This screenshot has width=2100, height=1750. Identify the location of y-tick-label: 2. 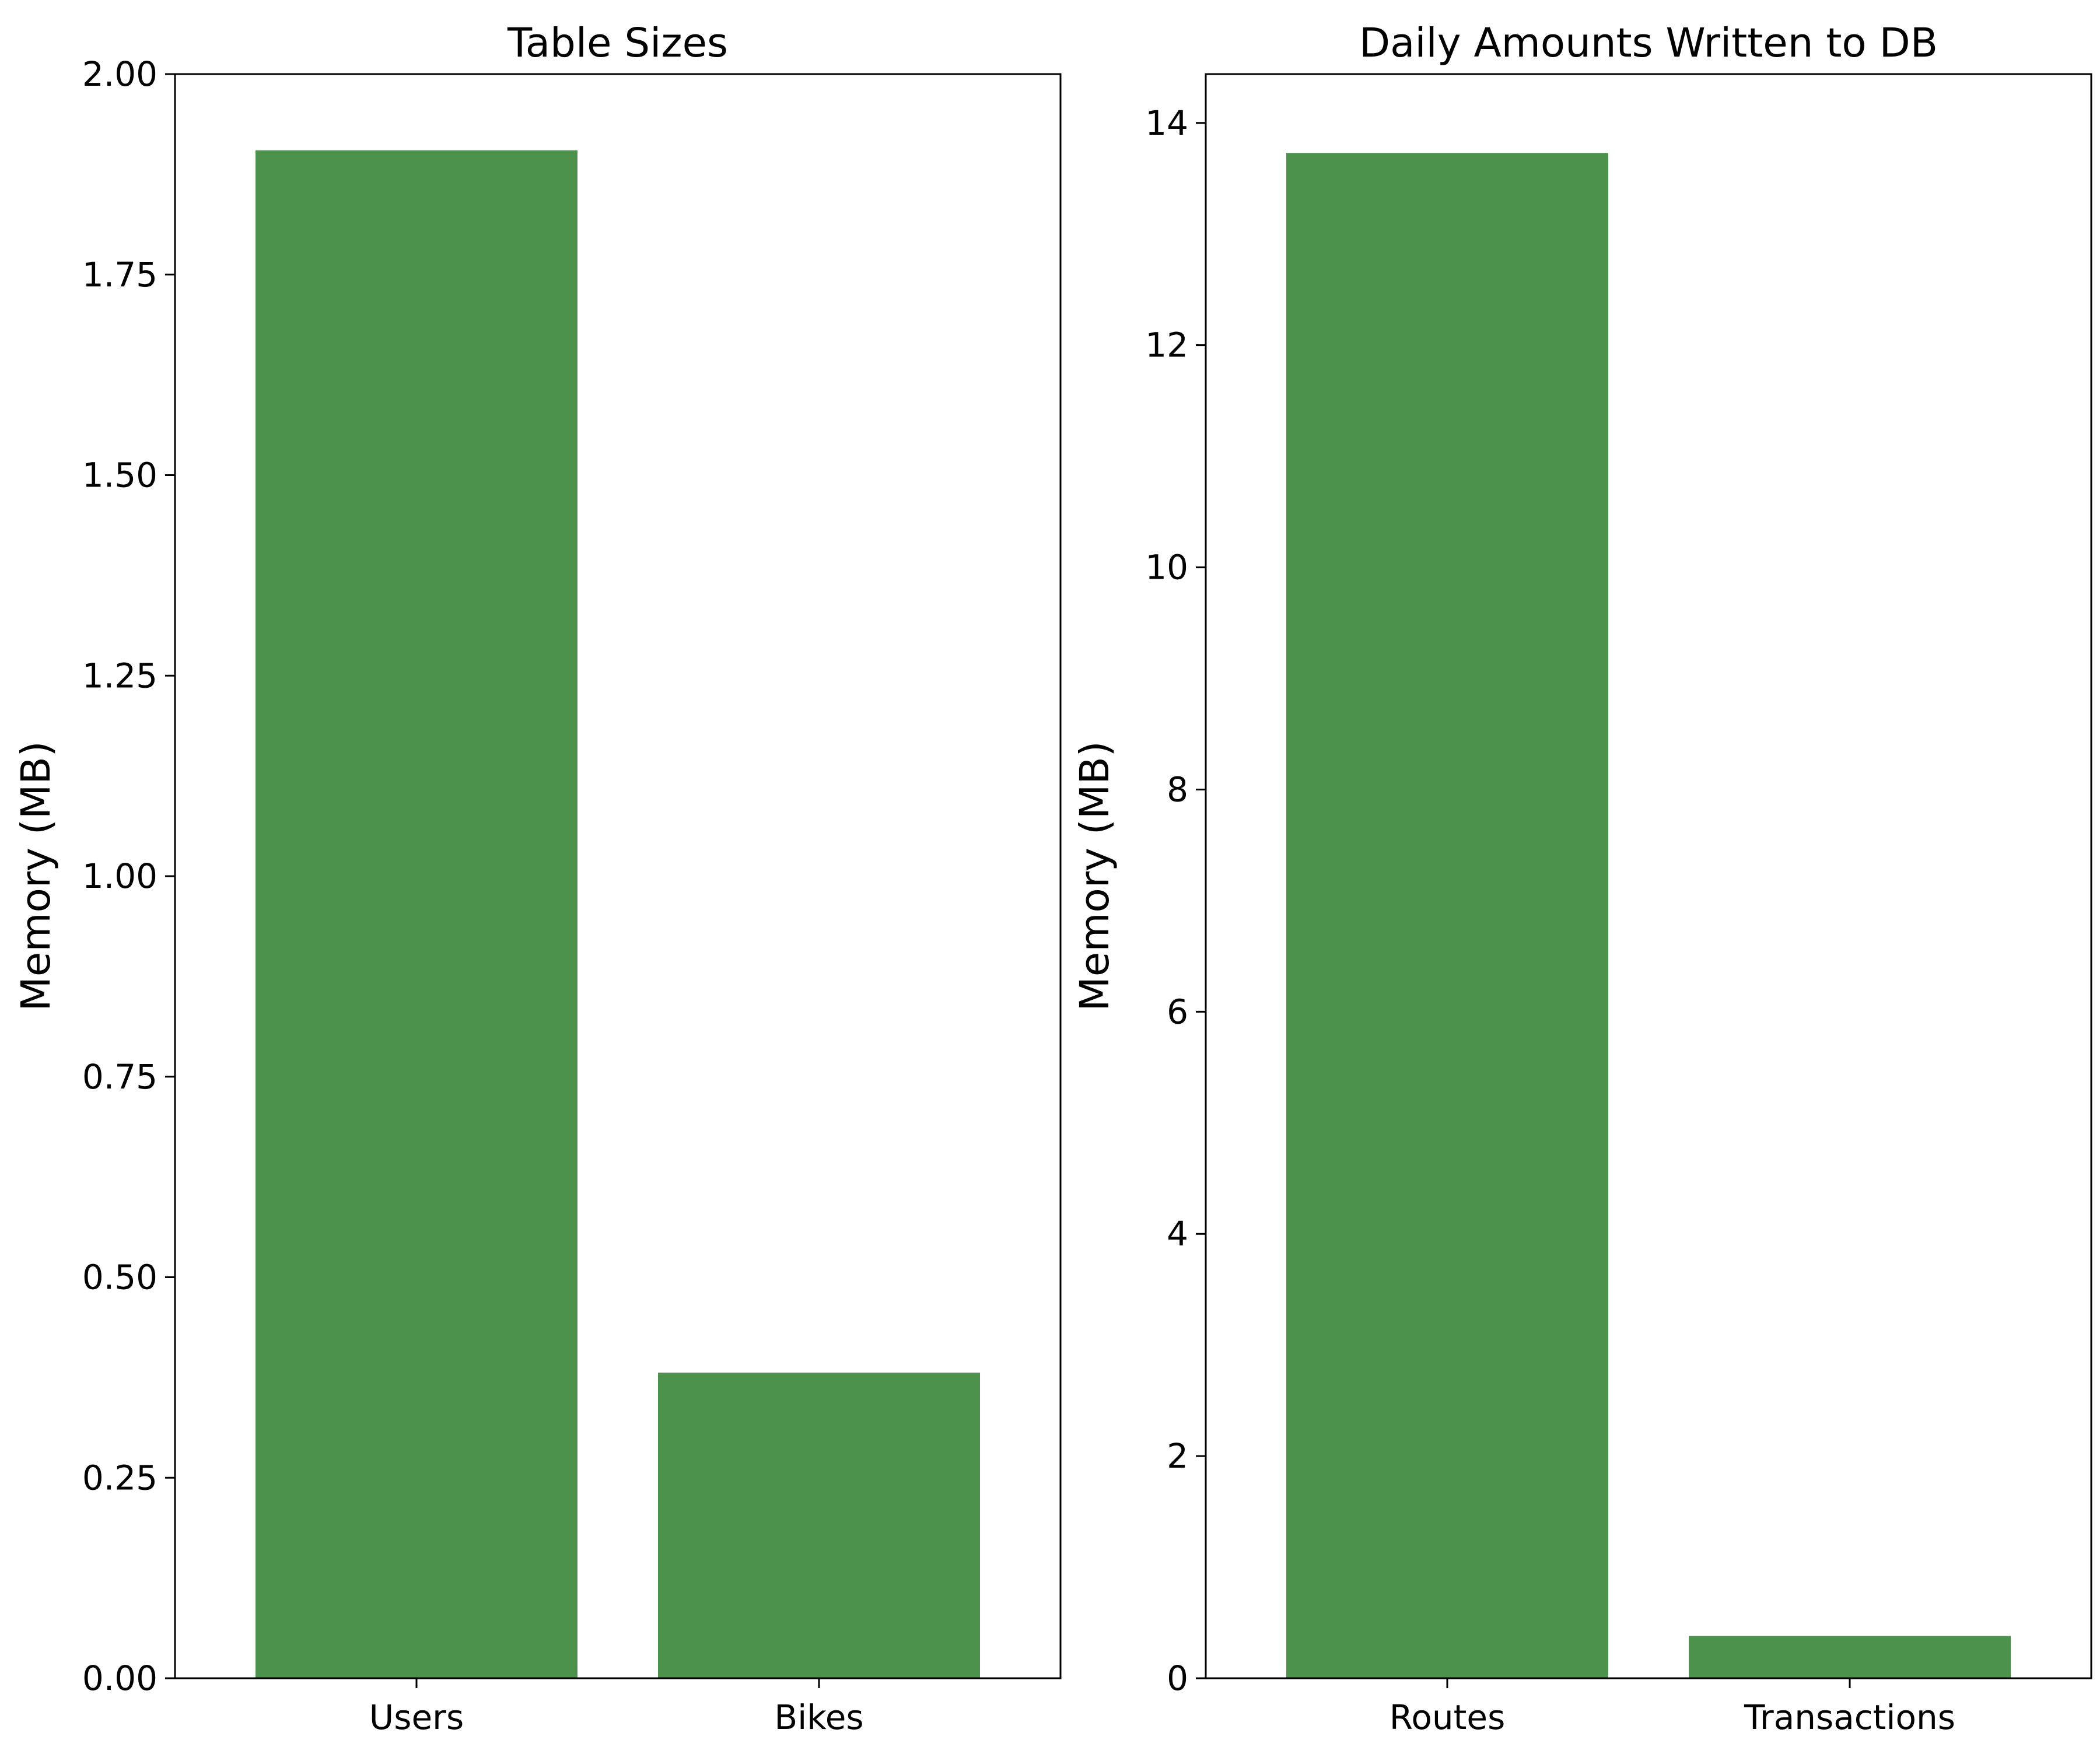
(1177, 1456).